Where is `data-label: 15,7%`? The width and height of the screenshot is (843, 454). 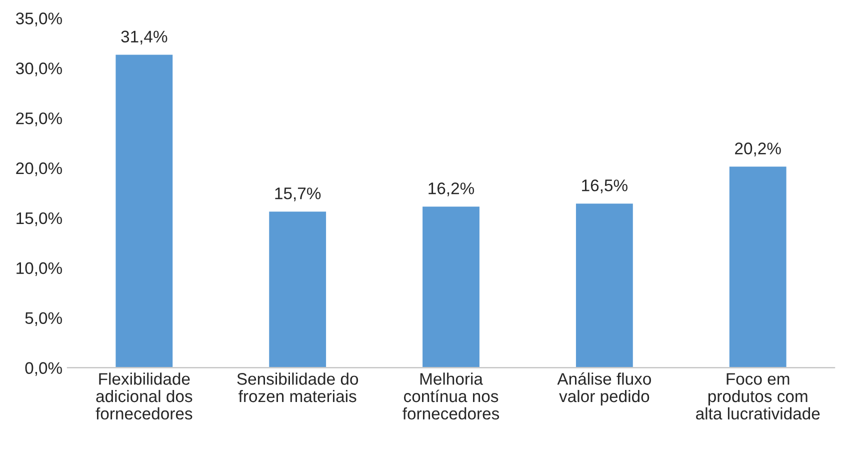 data-label: 15,7% is located at coordinates (298, 195).